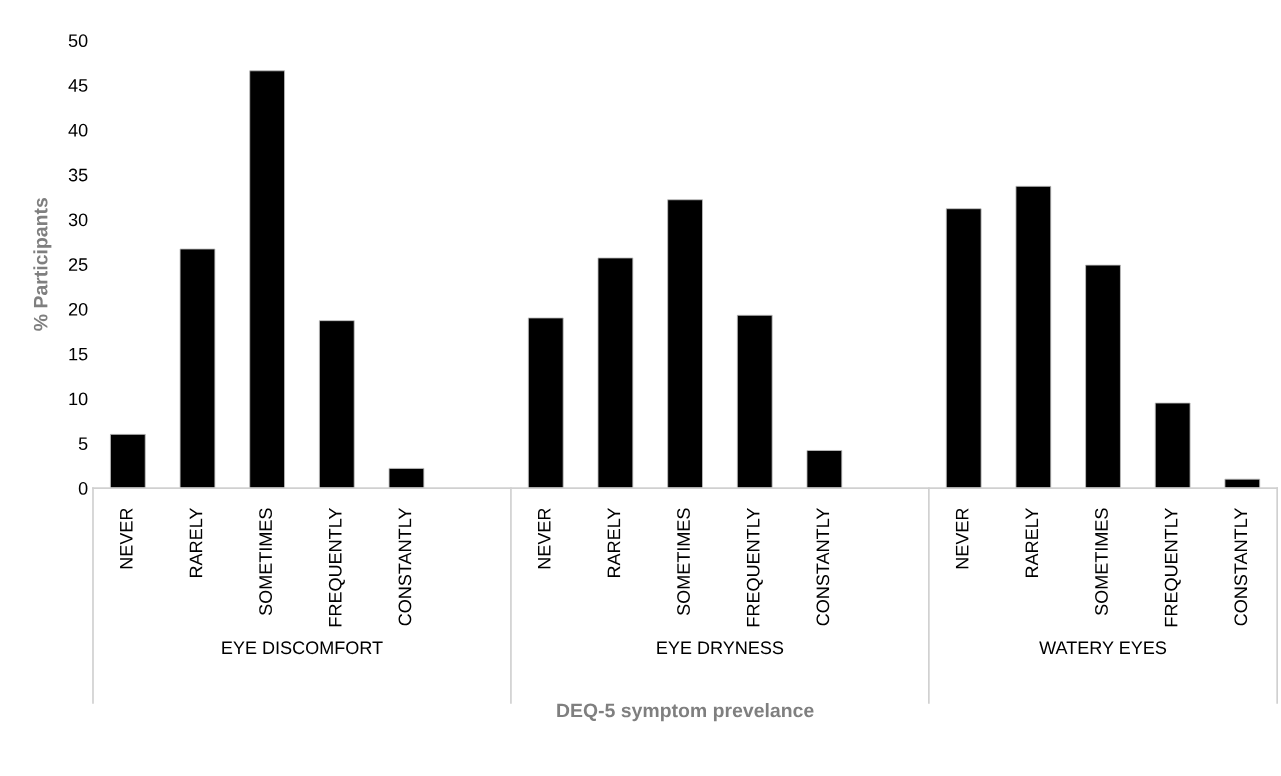  I want to click on x-axis-title: DEQ-5 symptom prevelance, so click(685, 712).